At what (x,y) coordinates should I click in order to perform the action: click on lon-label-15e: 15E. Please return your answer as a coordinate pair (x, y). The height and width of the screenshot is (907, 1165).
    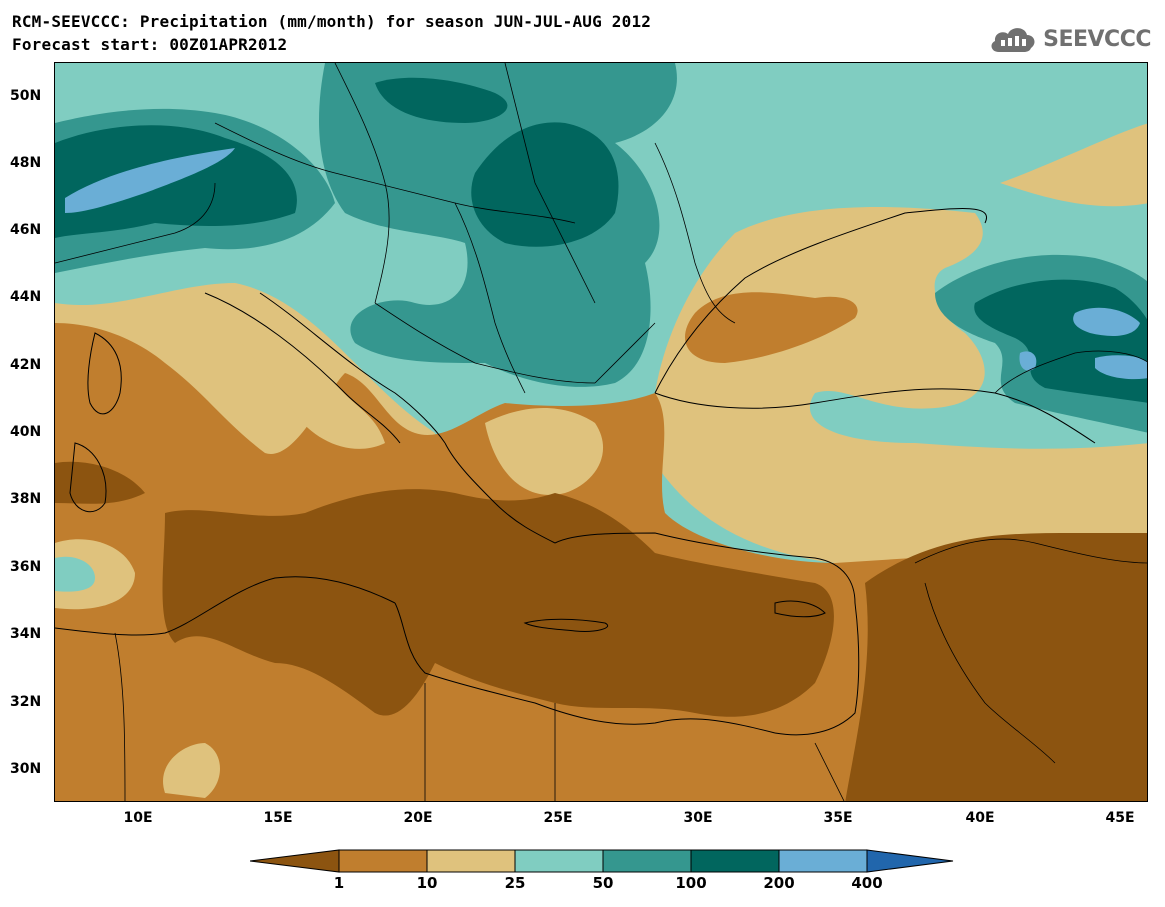
    Looking at the image, I should click on (278, 818).